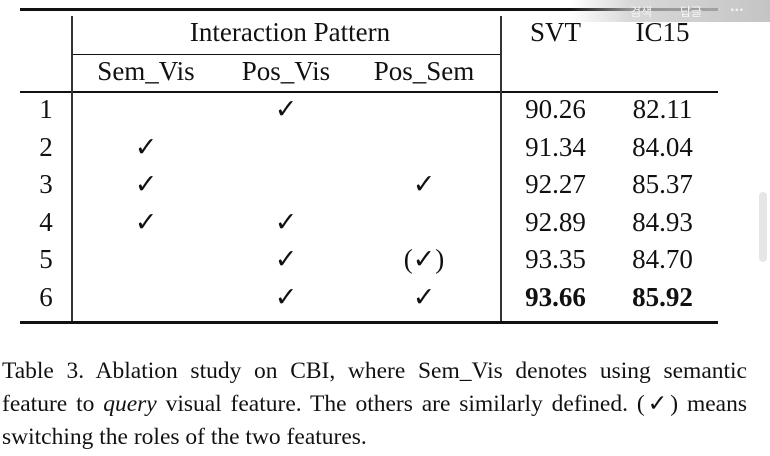 This screenshot has height=456, width=770. What do you see at coordinates (555, 146) in the screenshot?
I see `cell-svt: 91.34` at bounding box center [555, 146].